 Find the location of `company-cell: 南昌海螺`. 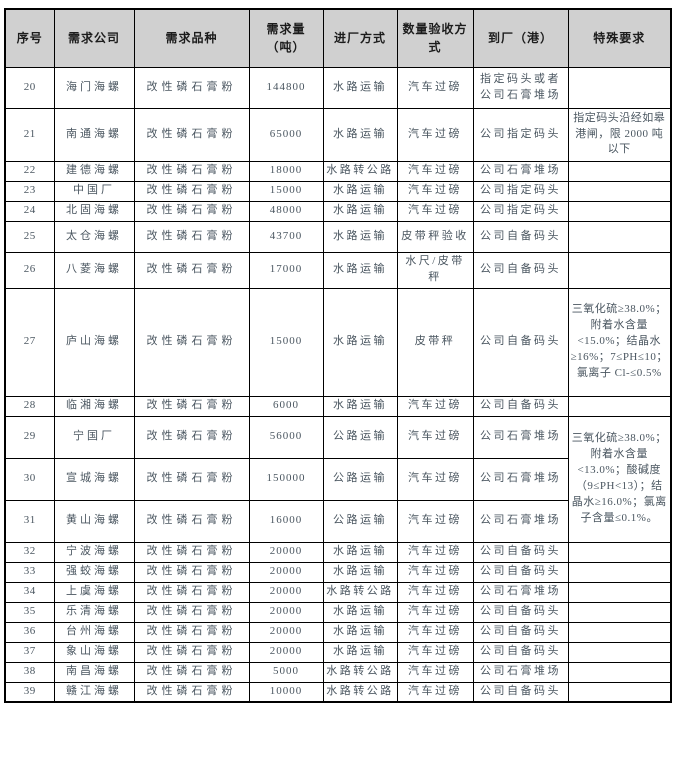

company-cell: 南昌海螺 is located at coordinates (94, 672).